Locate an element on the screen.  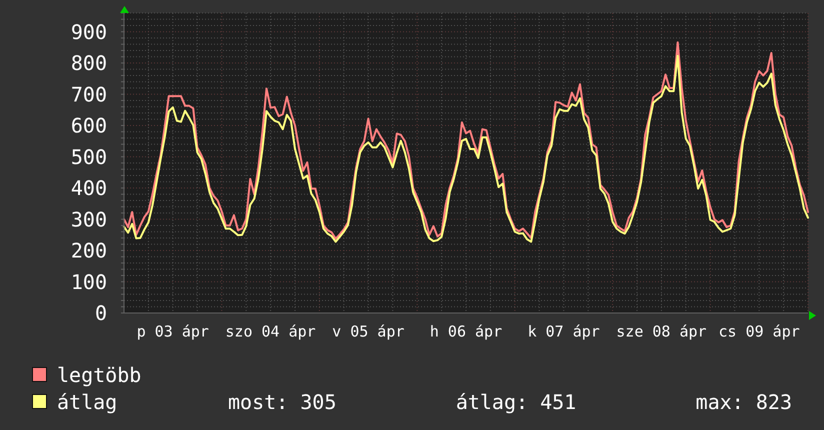
text: max: 823 is located at coordinates (744, 402).